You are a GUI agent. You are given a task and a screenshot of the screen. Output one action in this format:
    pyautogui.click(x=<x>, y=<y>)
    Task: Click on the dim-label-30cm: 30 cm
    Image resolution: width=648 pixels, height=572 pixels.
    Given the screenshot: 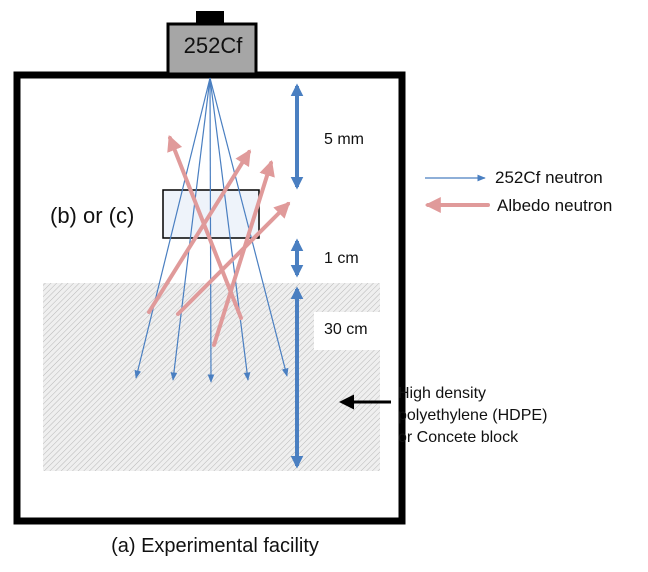 What is the action you would take?
    pyautogui.click(x=346, y=329)
    